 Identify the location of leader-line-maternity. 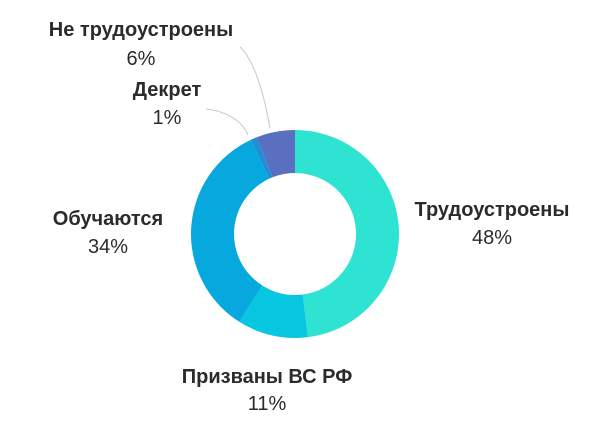
(227, 122).